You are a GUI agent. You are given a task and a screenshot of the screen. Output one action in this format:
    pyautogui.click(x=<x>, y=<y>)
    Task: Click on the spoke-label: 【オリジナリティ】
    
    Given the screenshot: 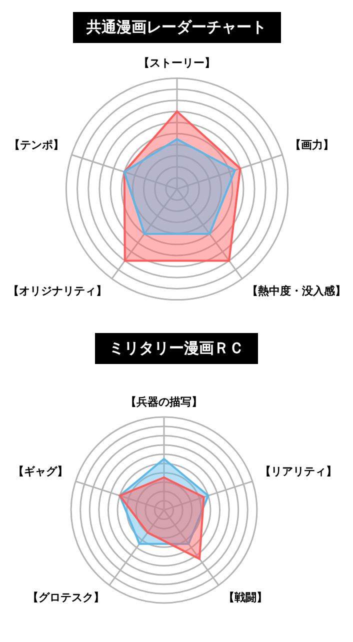 What is the action you would take?
    pyautogui.click(x=58, y=291)
    